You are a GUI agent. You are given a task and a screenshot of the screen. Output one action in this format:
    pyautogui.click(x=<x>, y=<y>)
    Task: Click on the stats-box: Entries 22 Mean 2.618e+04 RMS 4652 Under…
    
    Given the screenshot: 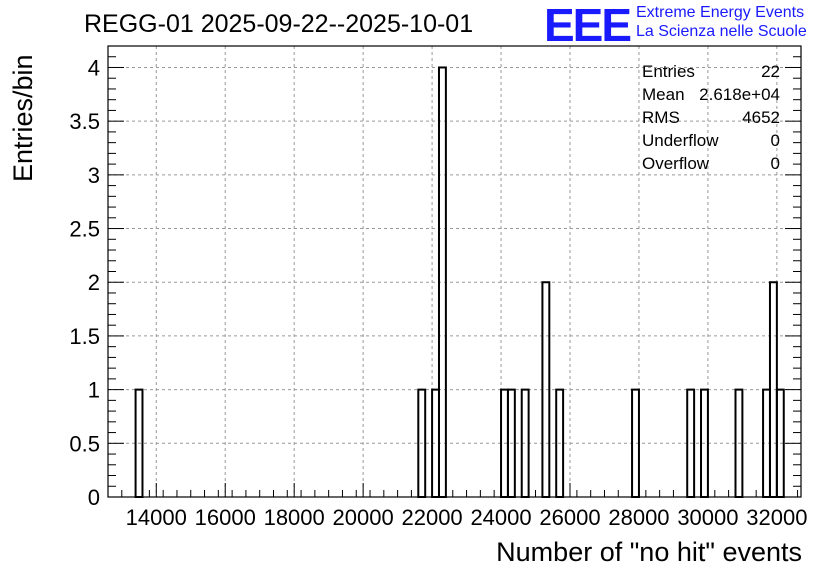 What is the action you would take?
    pyautogui.click(x=711, y=117)
    